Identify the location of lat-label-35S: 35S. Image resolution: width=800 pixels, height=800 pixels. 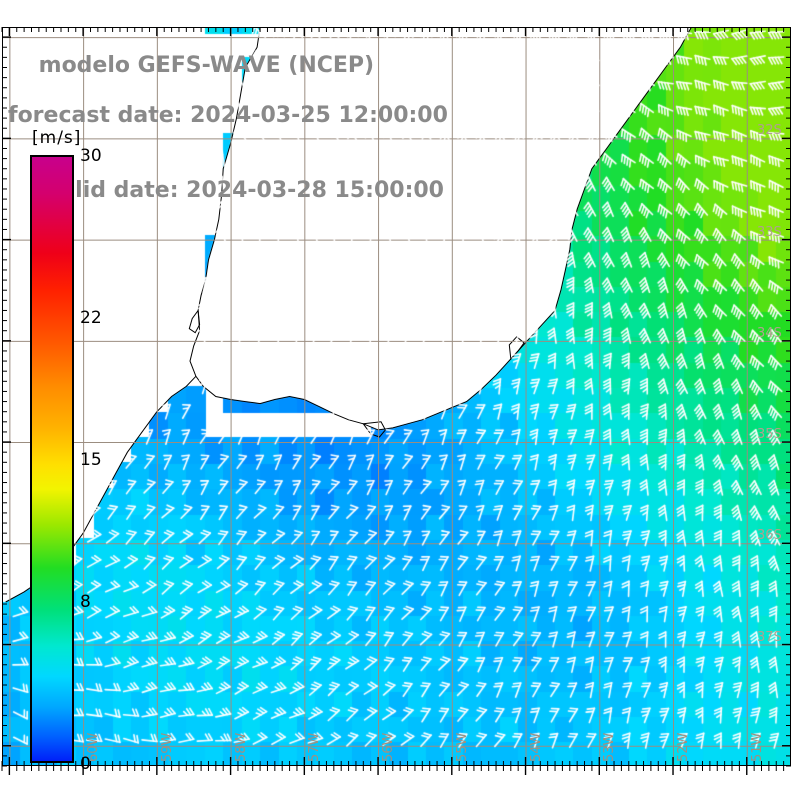
(769, 435).